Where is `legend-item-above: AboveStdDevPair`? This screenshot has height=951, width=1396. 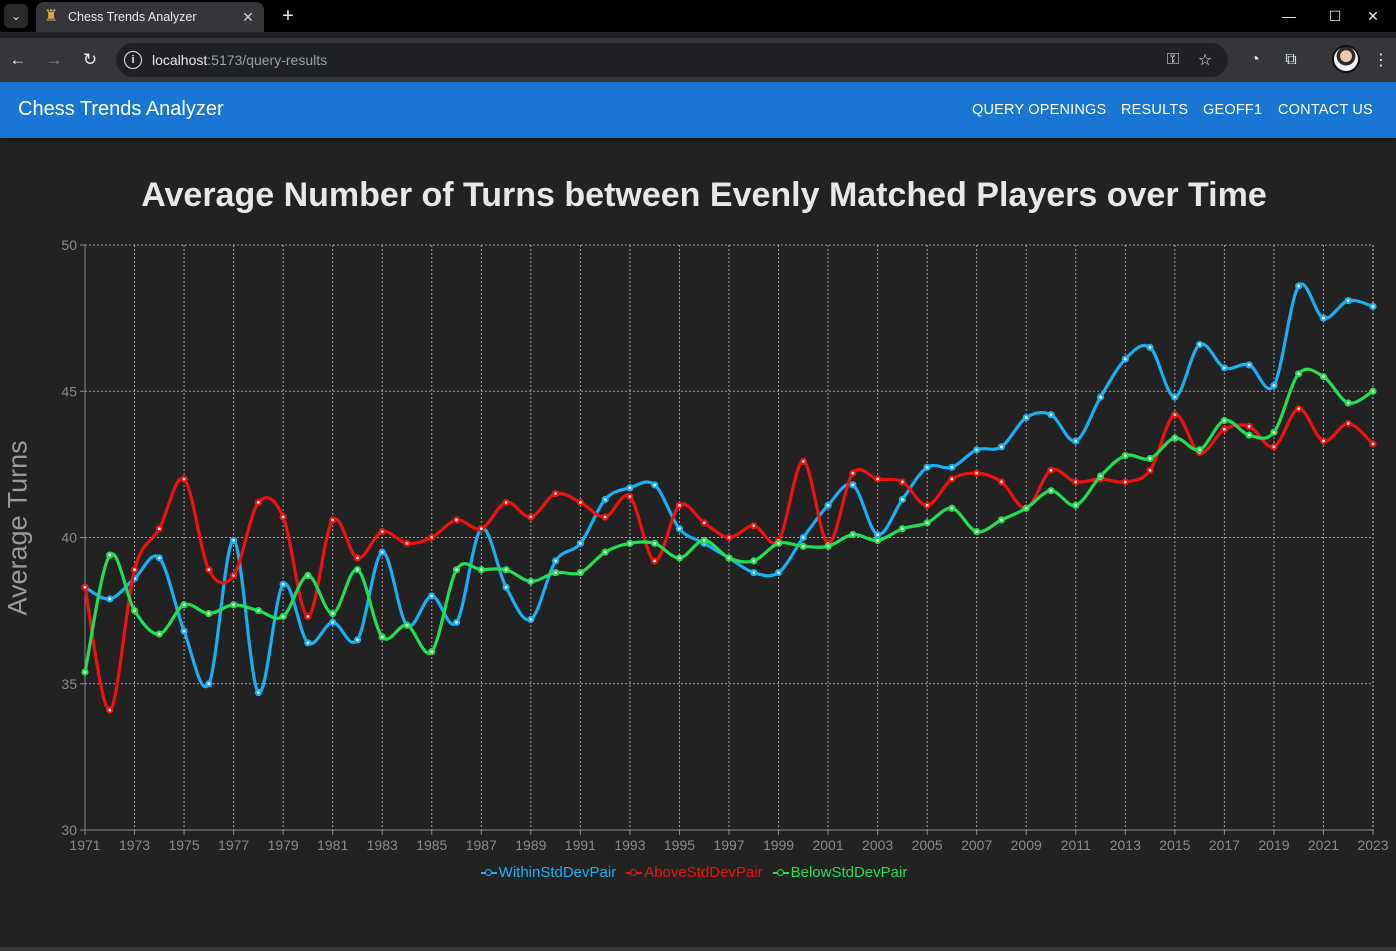
legend-item-above: AboveStdDevPair is located at coordinates (694, 872).